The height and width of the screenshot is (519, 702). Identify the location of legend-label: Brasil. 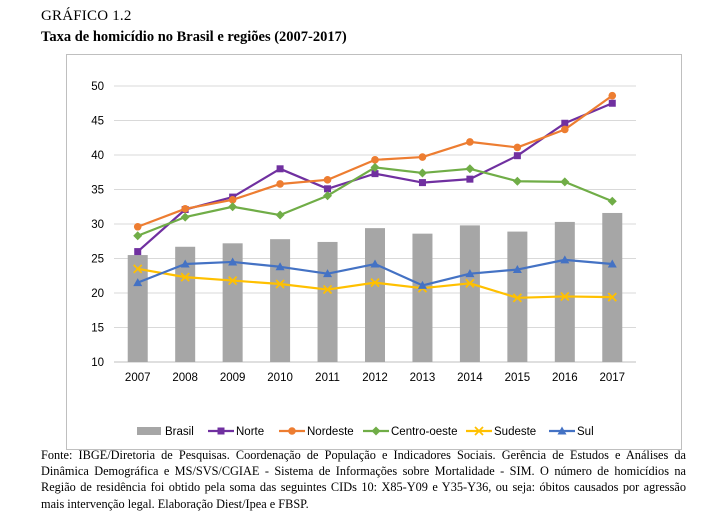
(179, 432).